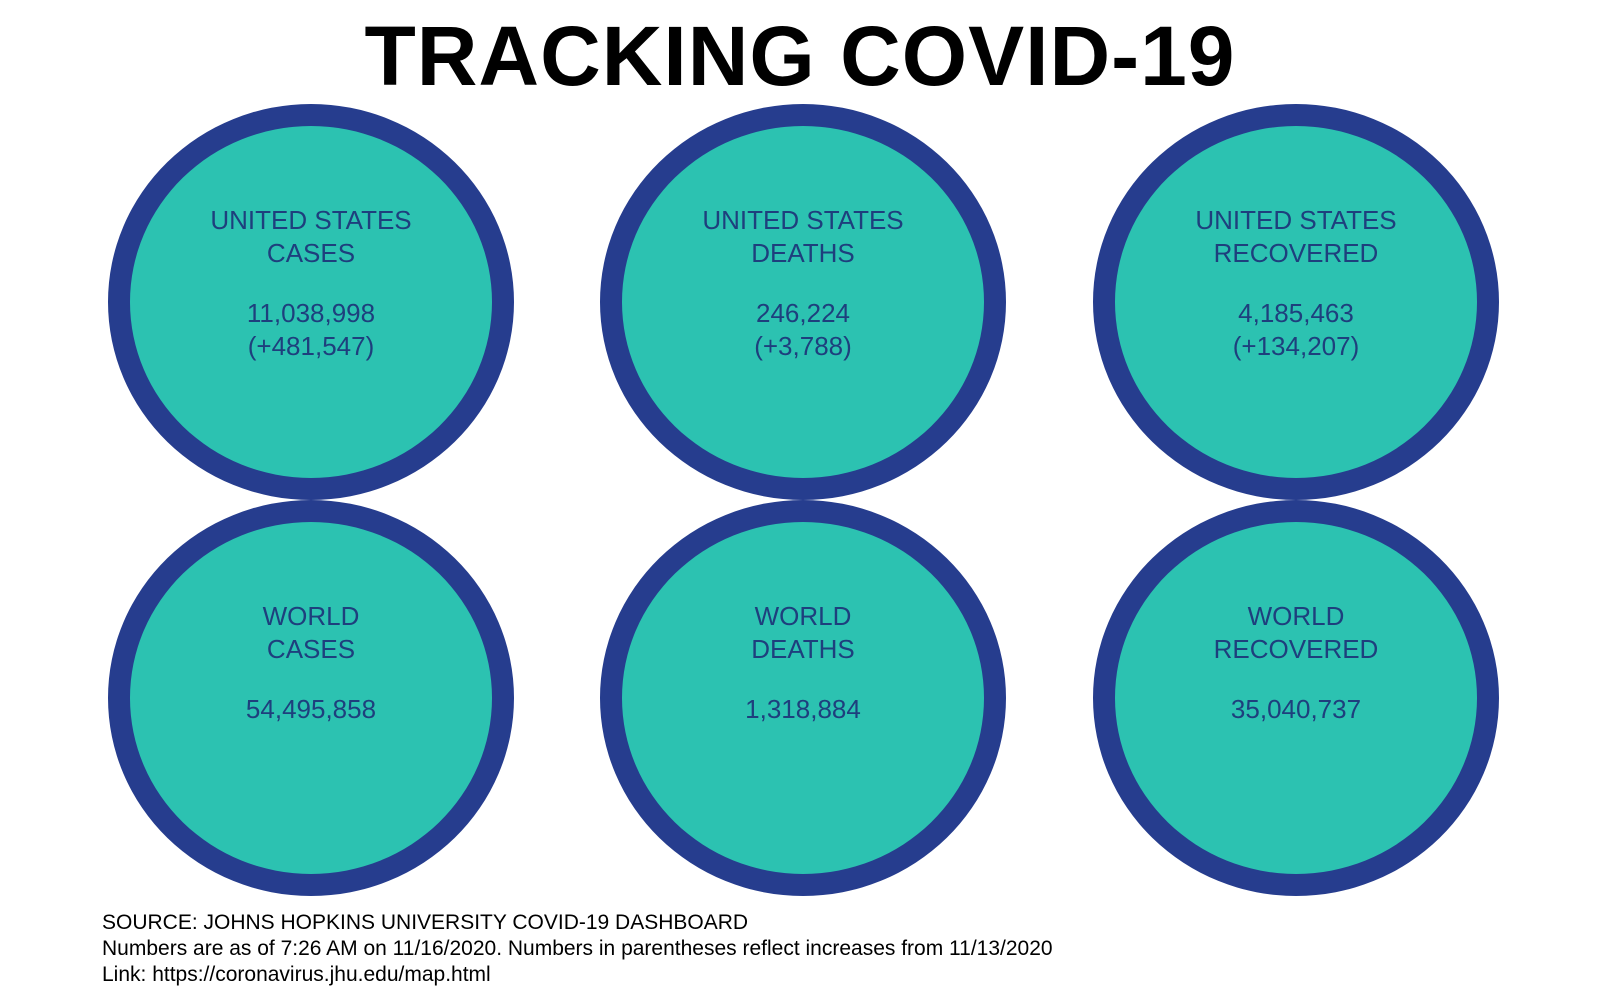 This screenshot has width=1600, height=1000. I want to click on stat-circle-world-recovered: WORLD RECOVERED 35,040,737, so click(1296, 698).